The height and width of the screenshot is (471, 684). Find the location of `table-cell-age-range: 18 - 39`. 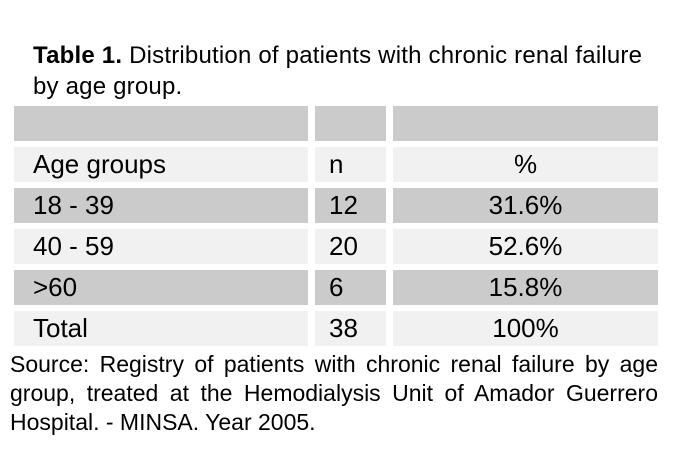

table-cell-age-range: 18 - 39 is located at coordinates (161, 205).